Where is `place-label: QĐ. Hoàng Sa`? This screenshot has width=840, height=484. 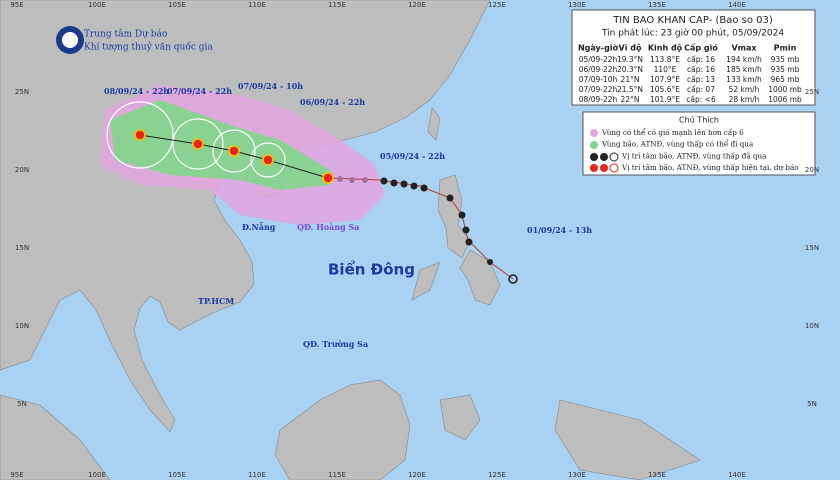 place-label: QĐ. Hoàng Sa is located at coordinates (328, 227).